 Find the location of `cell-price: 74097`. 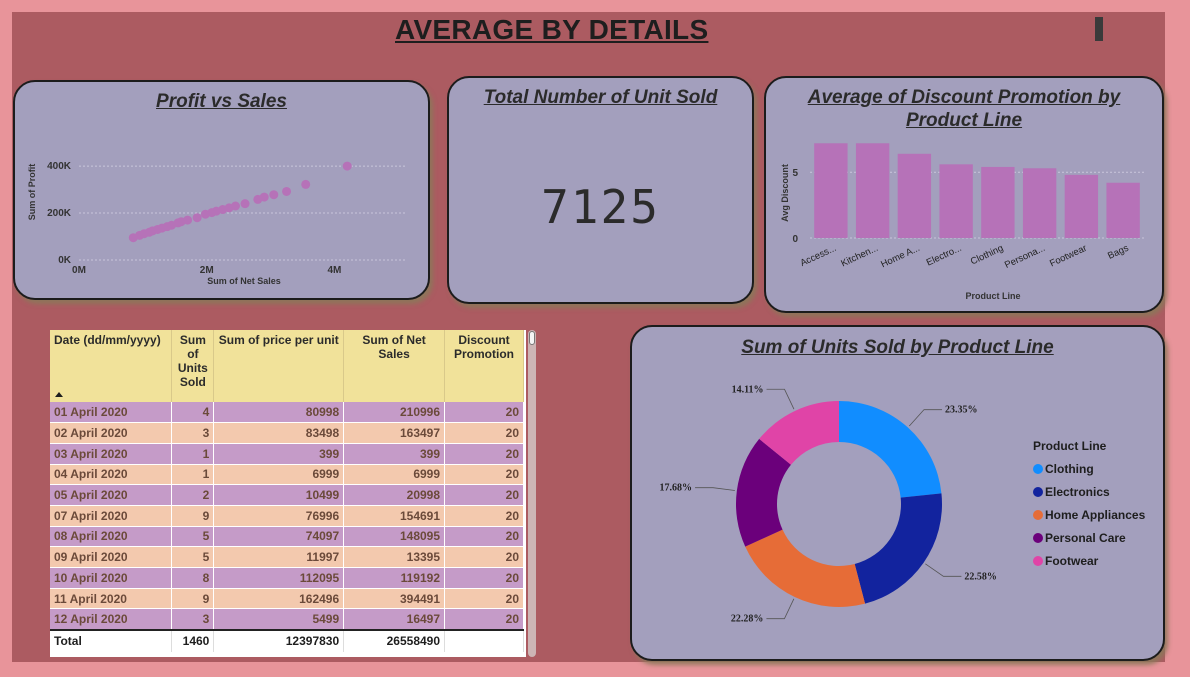

cell-price: 74097 is located at coordinates (279, 537).